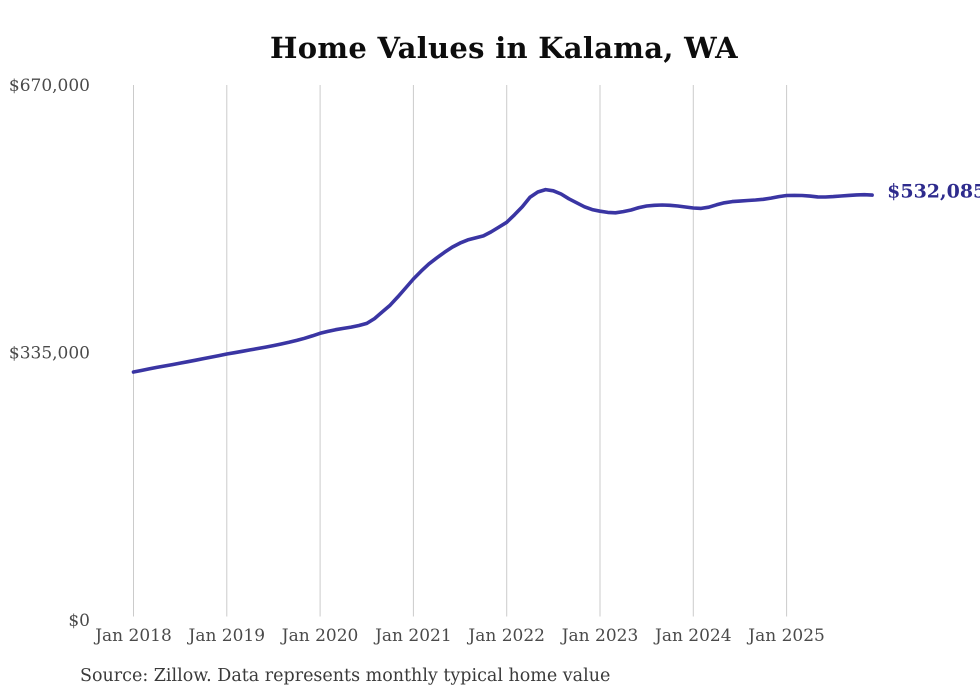 Image resolution: width=980 pixels, height=699 pixels. Describe the element at coordinates (692, 636) in the screenshot. I see `x-tick-label: Jan 2024` at that location.